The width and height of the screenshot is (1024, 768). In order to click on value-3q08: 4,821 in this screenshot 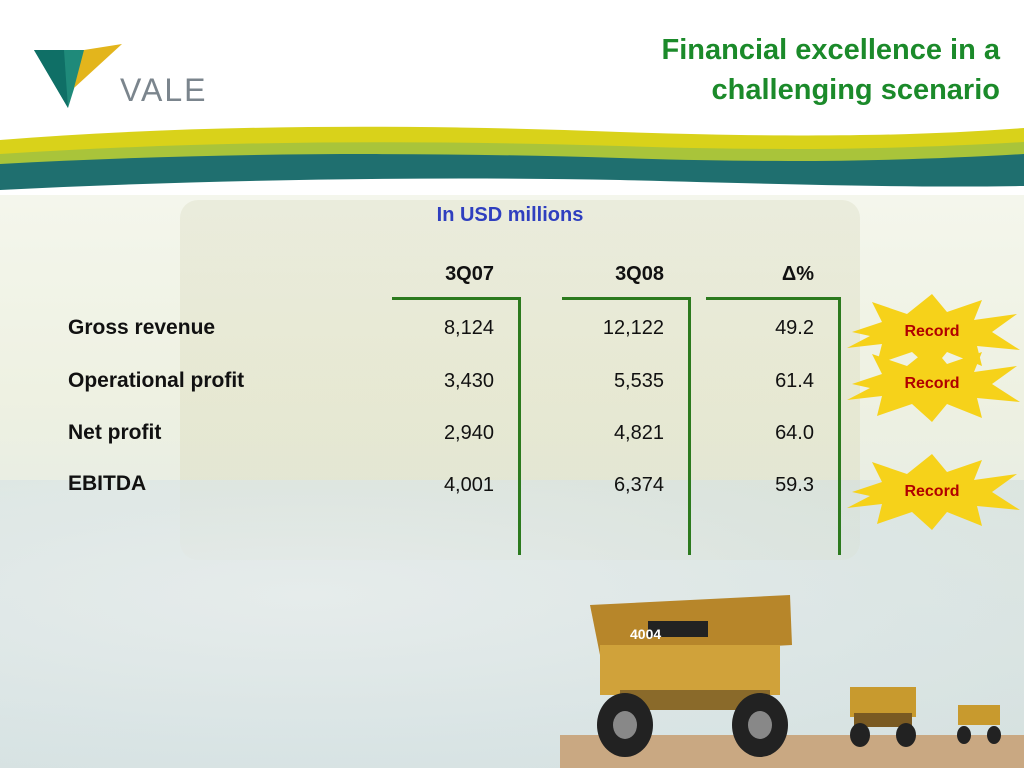, I will do `click(638, 433)`.